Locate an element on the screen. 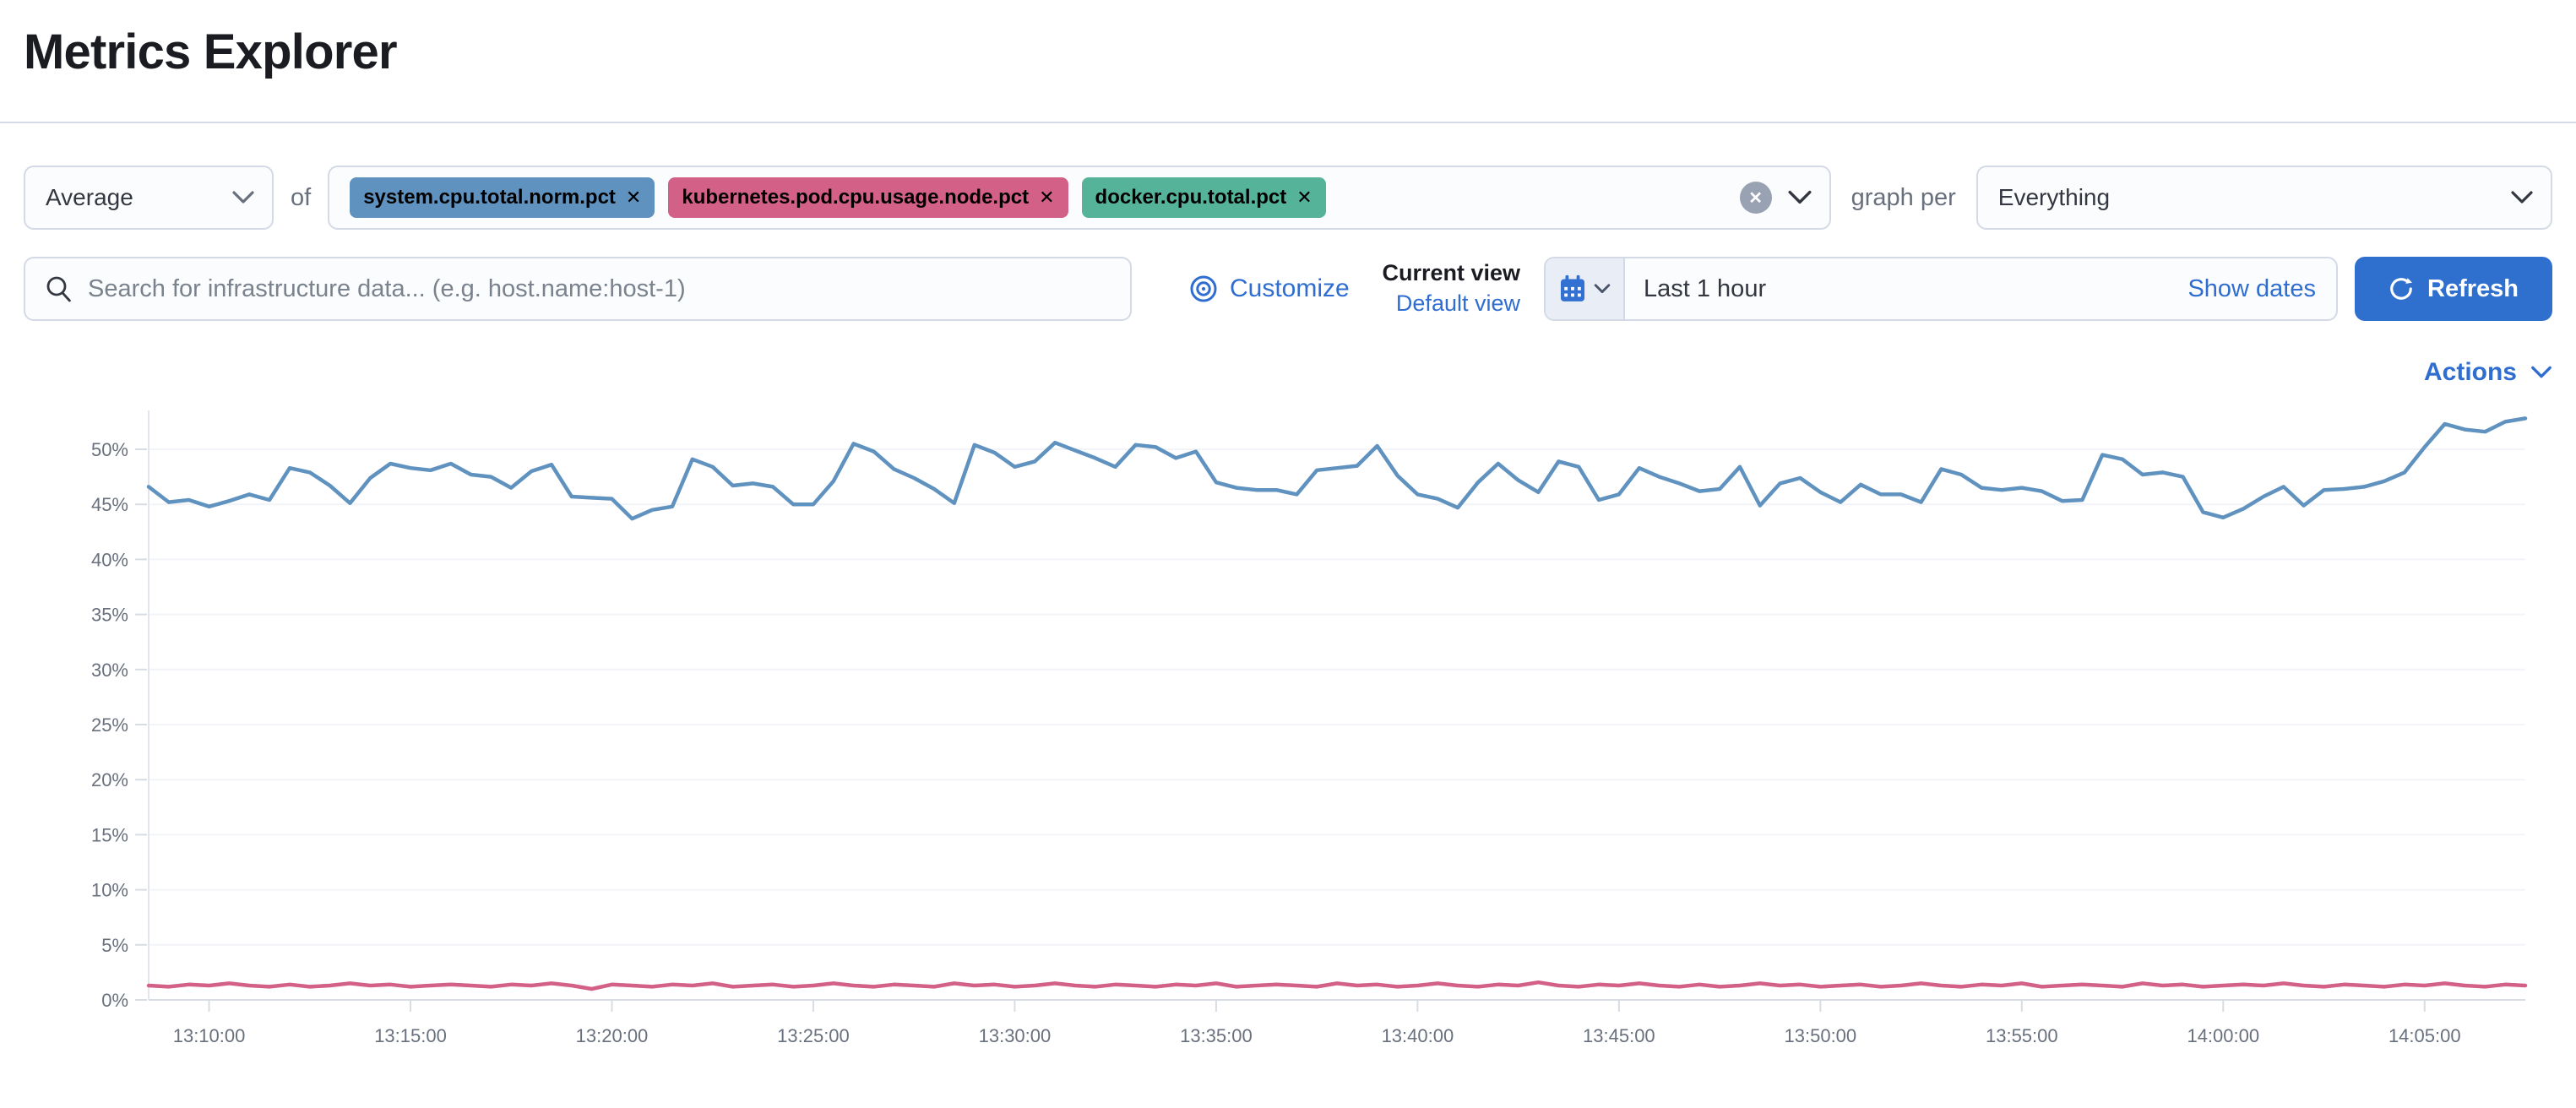 Image resolution: width=2576 pixels, height=1108 pixels. date-picker: Last 1 hour Show dates is located at coordinates (1941, 289).